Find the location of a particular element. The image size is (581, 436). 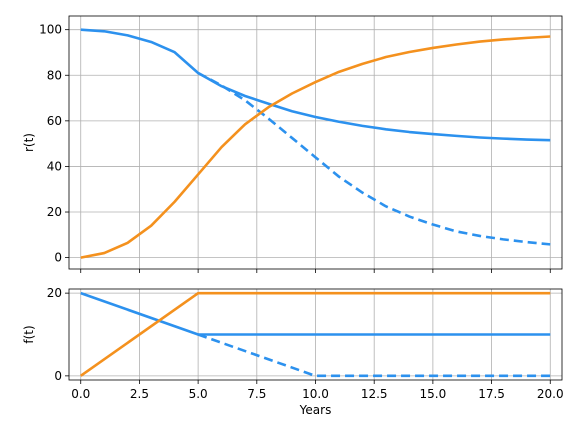

bottom-x-tick-label: 0.0 is located at coordinates (80, 394).